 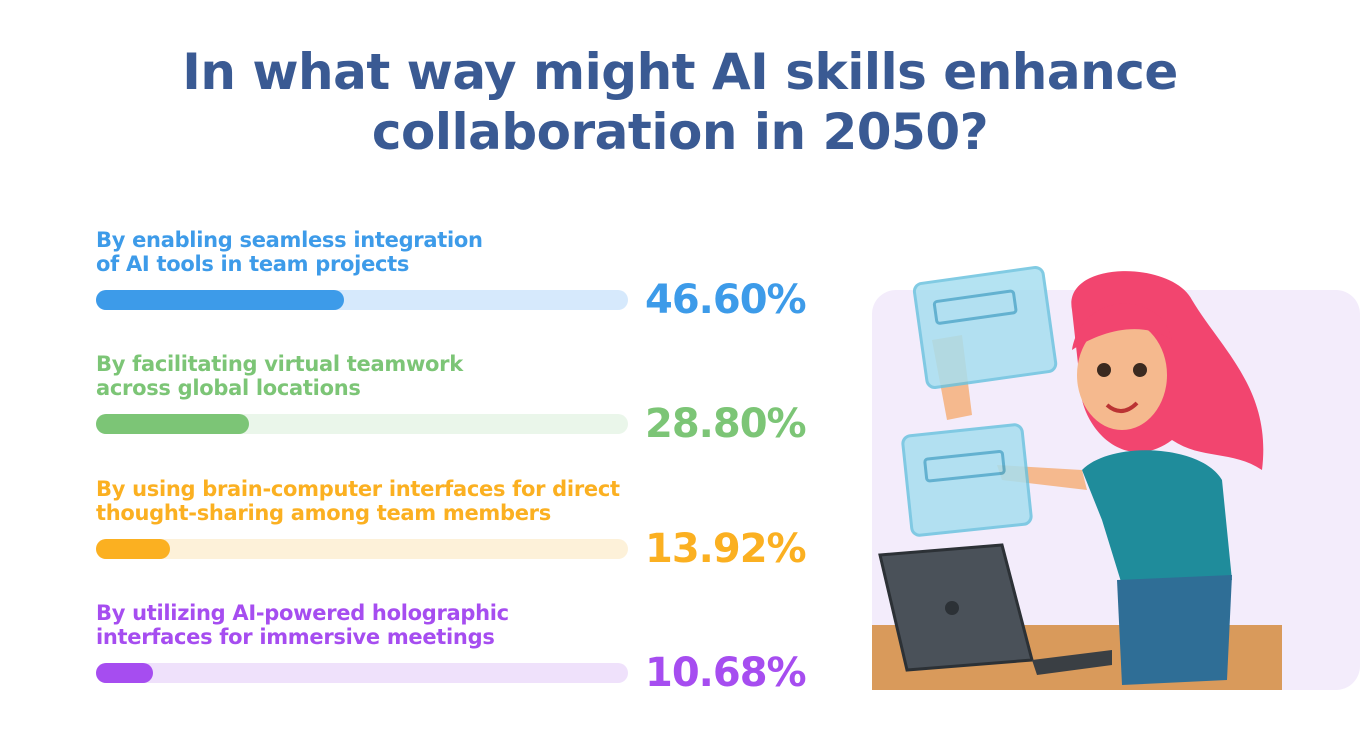 What do you see at coordinates (726, 673) in the screenshot?
I see `bar-value-label: 10.68%` at bounding box center [726, 673].